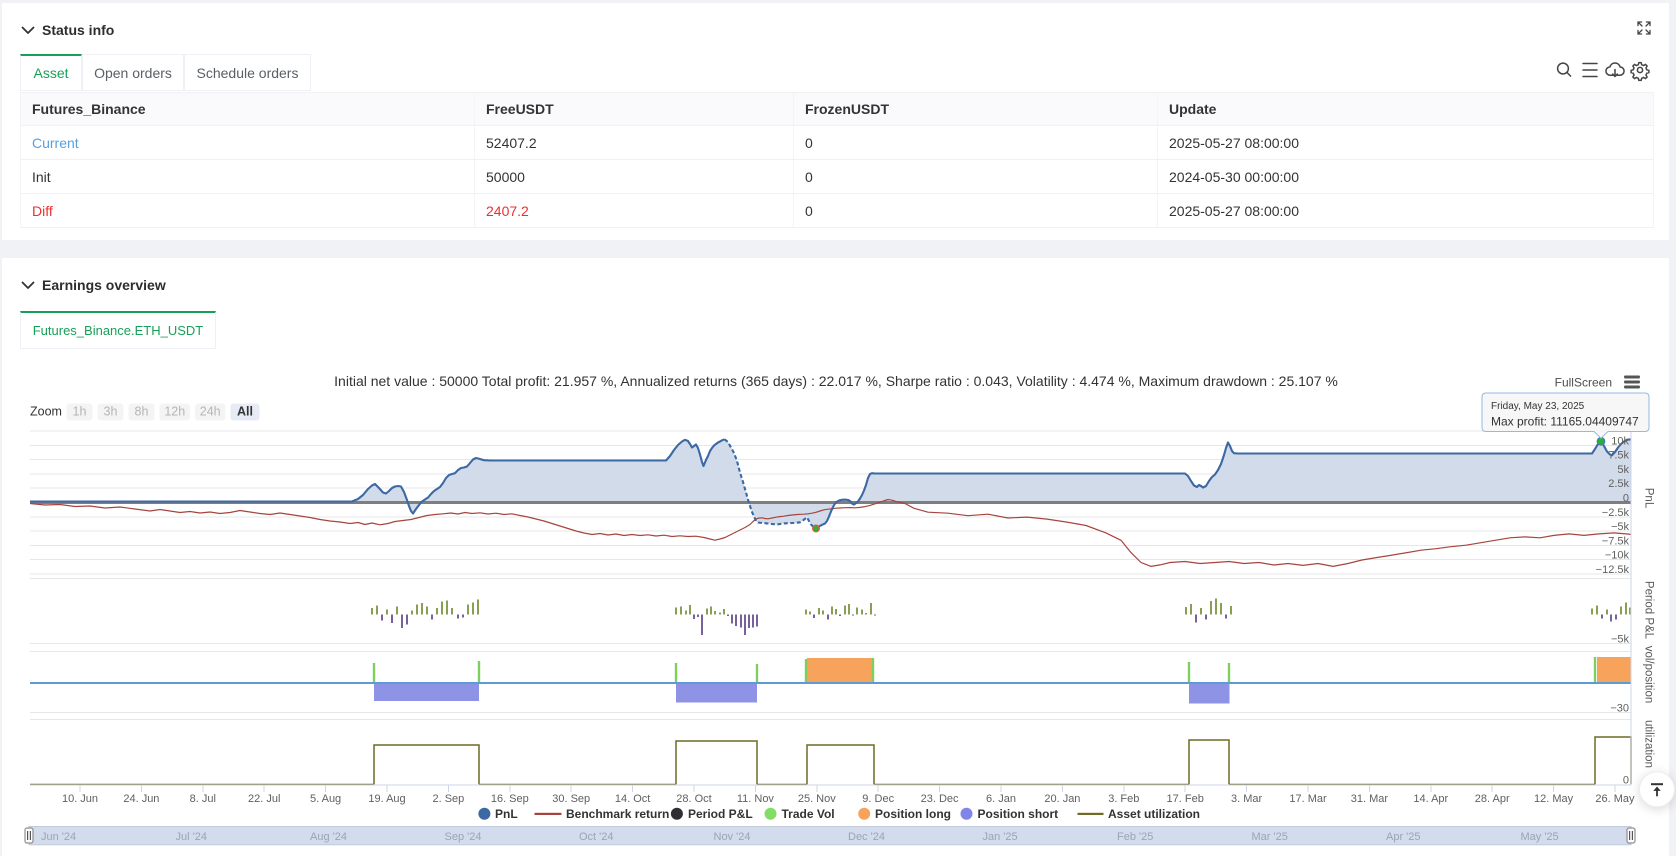  Describe the element at coordinates (1538, 406) in the screenshot. I see `svg-text: Friday, May 23, 2025` at that location.